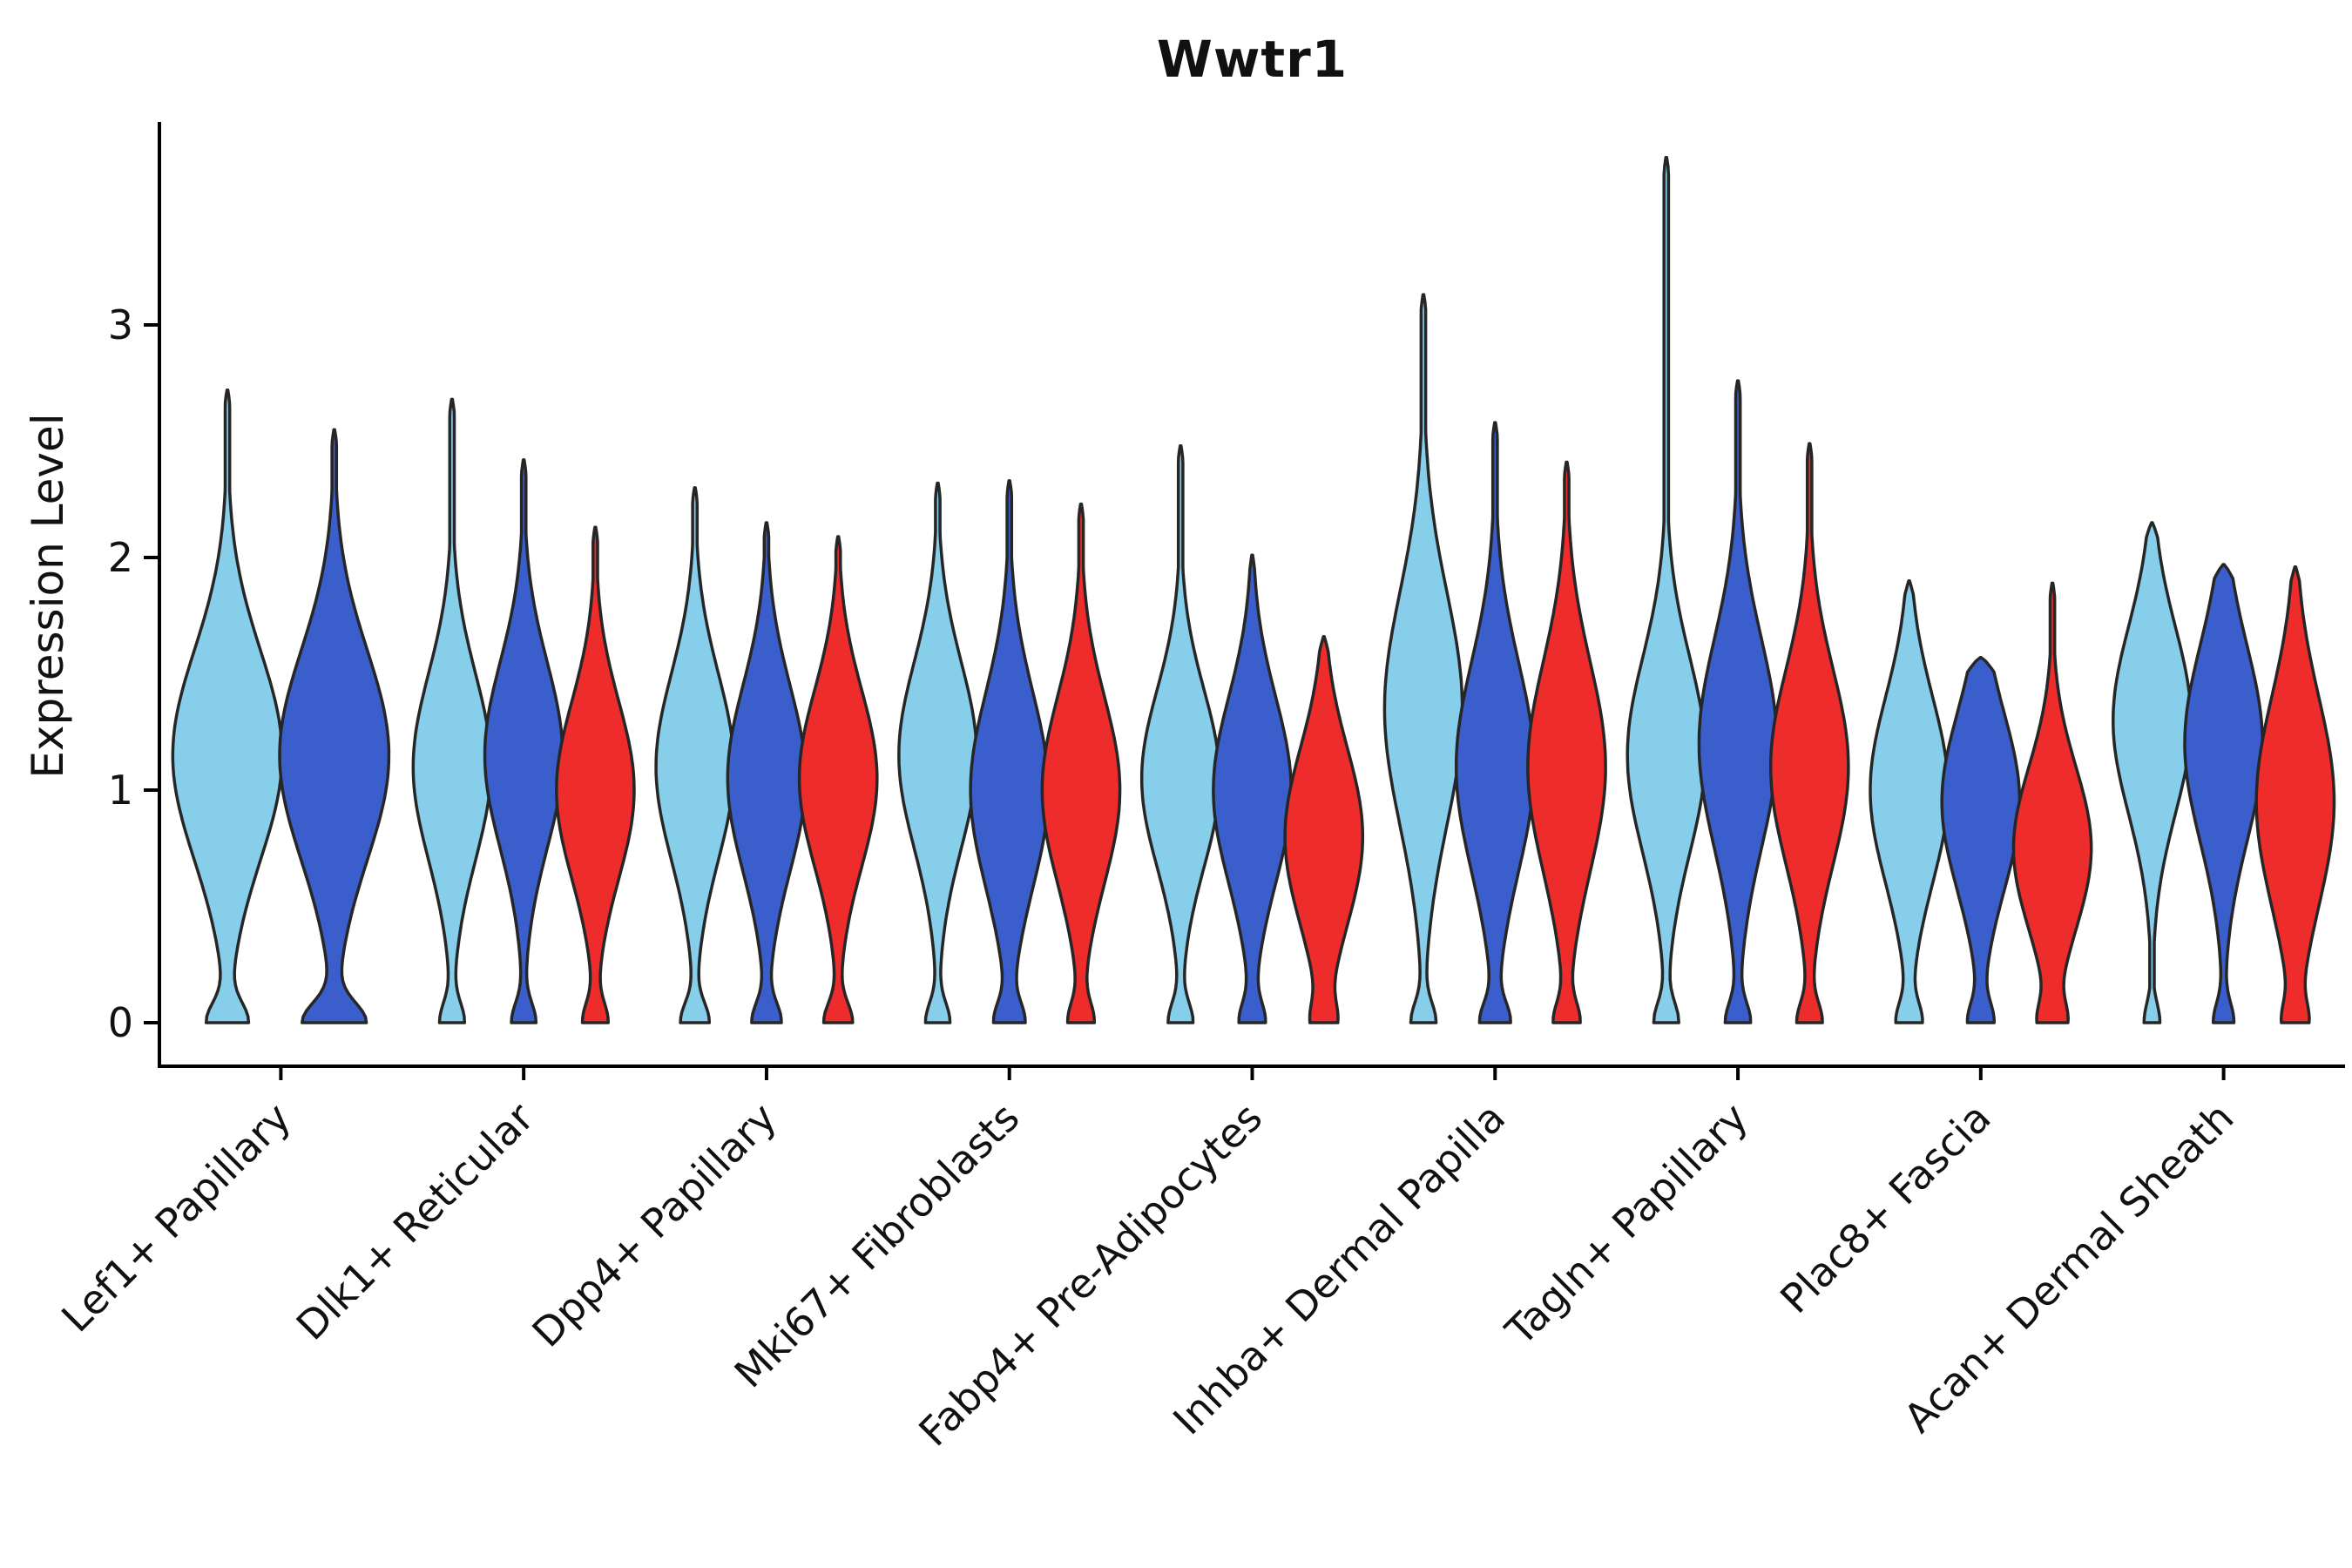 Image resolution: width=2352 pixels, height=1568 pixels. Describe the element at coordinates (120, 557) in the screenshot. I see `y-tick-label: 2` at that location.